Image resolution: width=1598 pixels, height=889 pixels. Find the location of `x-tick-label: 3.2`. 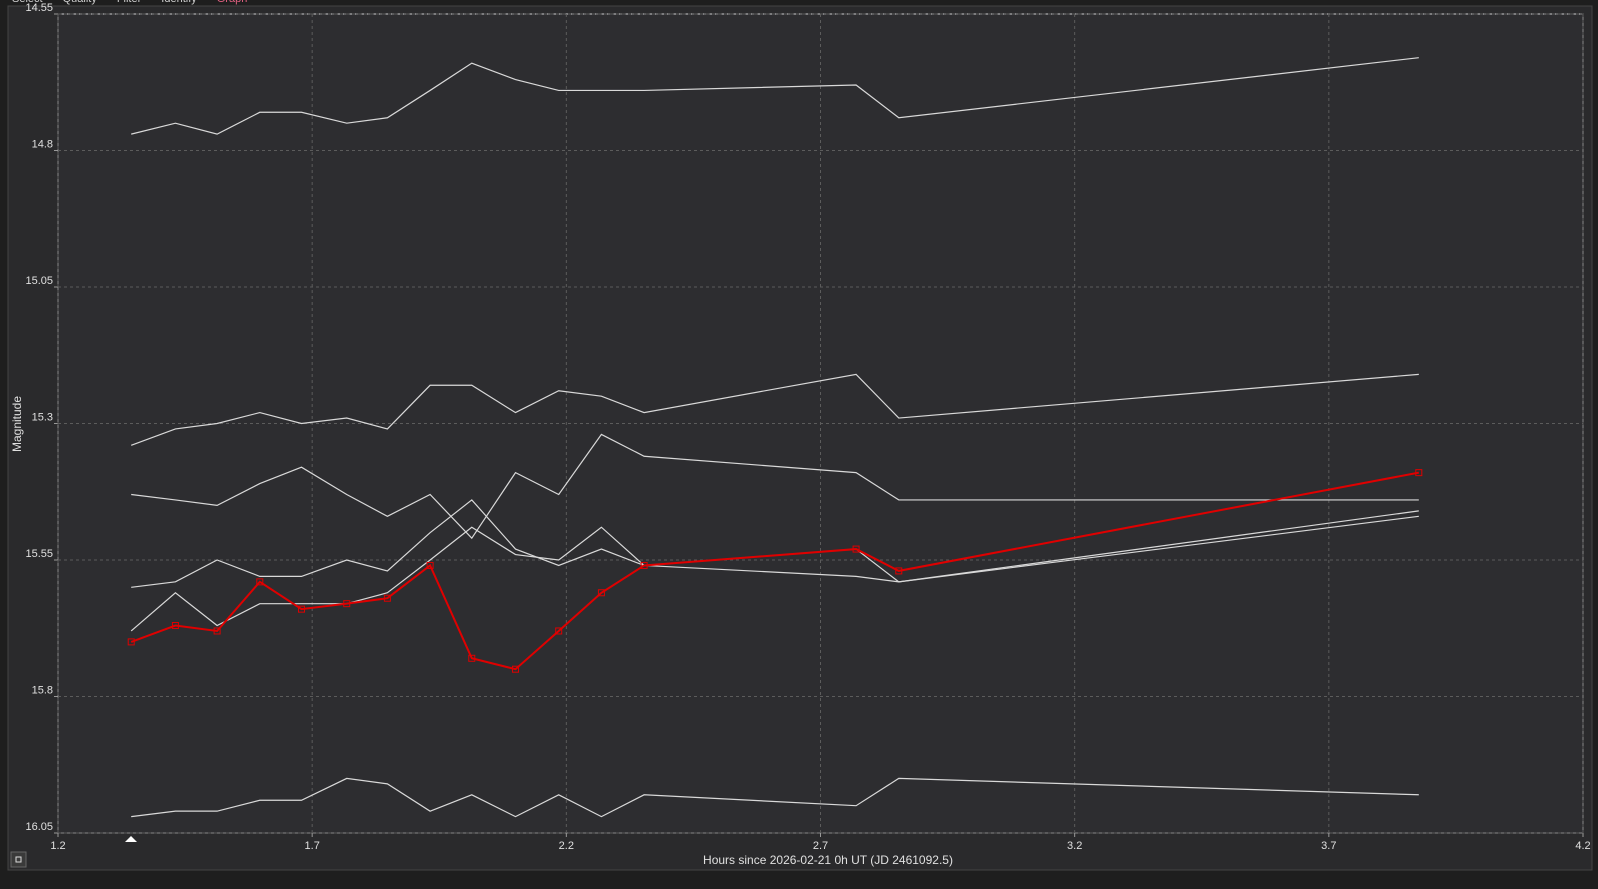

x-tick-label: 3.2 is located at coordinates (1074, 846).